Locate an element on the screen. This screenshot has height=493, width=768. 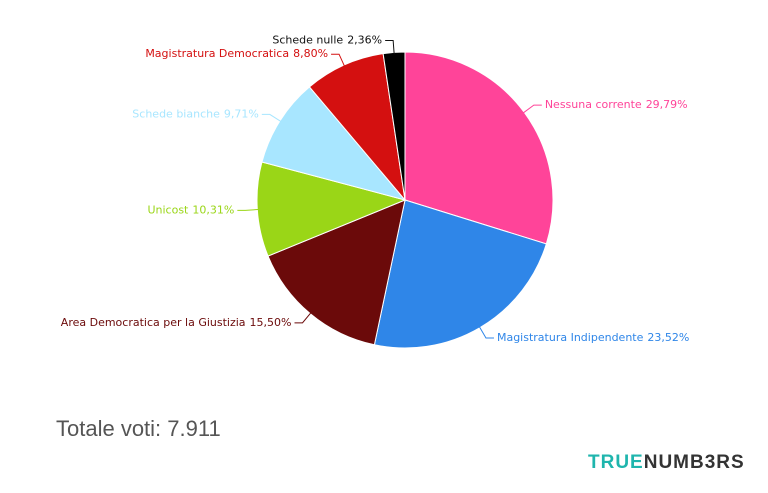
slice-value-label: 23,52% is located at coordinates (668, 337).